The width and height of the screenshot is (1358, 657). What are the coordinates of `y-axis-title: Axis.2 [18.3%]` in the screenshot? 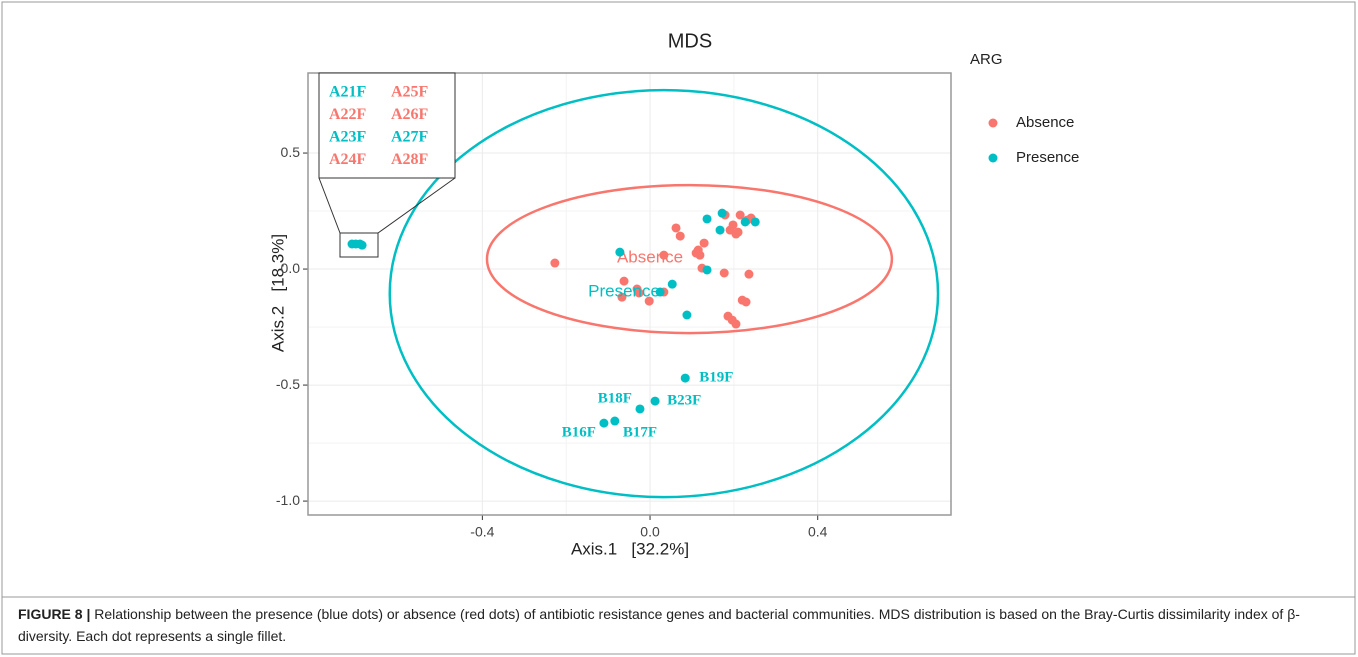 It's located at (277, 293).